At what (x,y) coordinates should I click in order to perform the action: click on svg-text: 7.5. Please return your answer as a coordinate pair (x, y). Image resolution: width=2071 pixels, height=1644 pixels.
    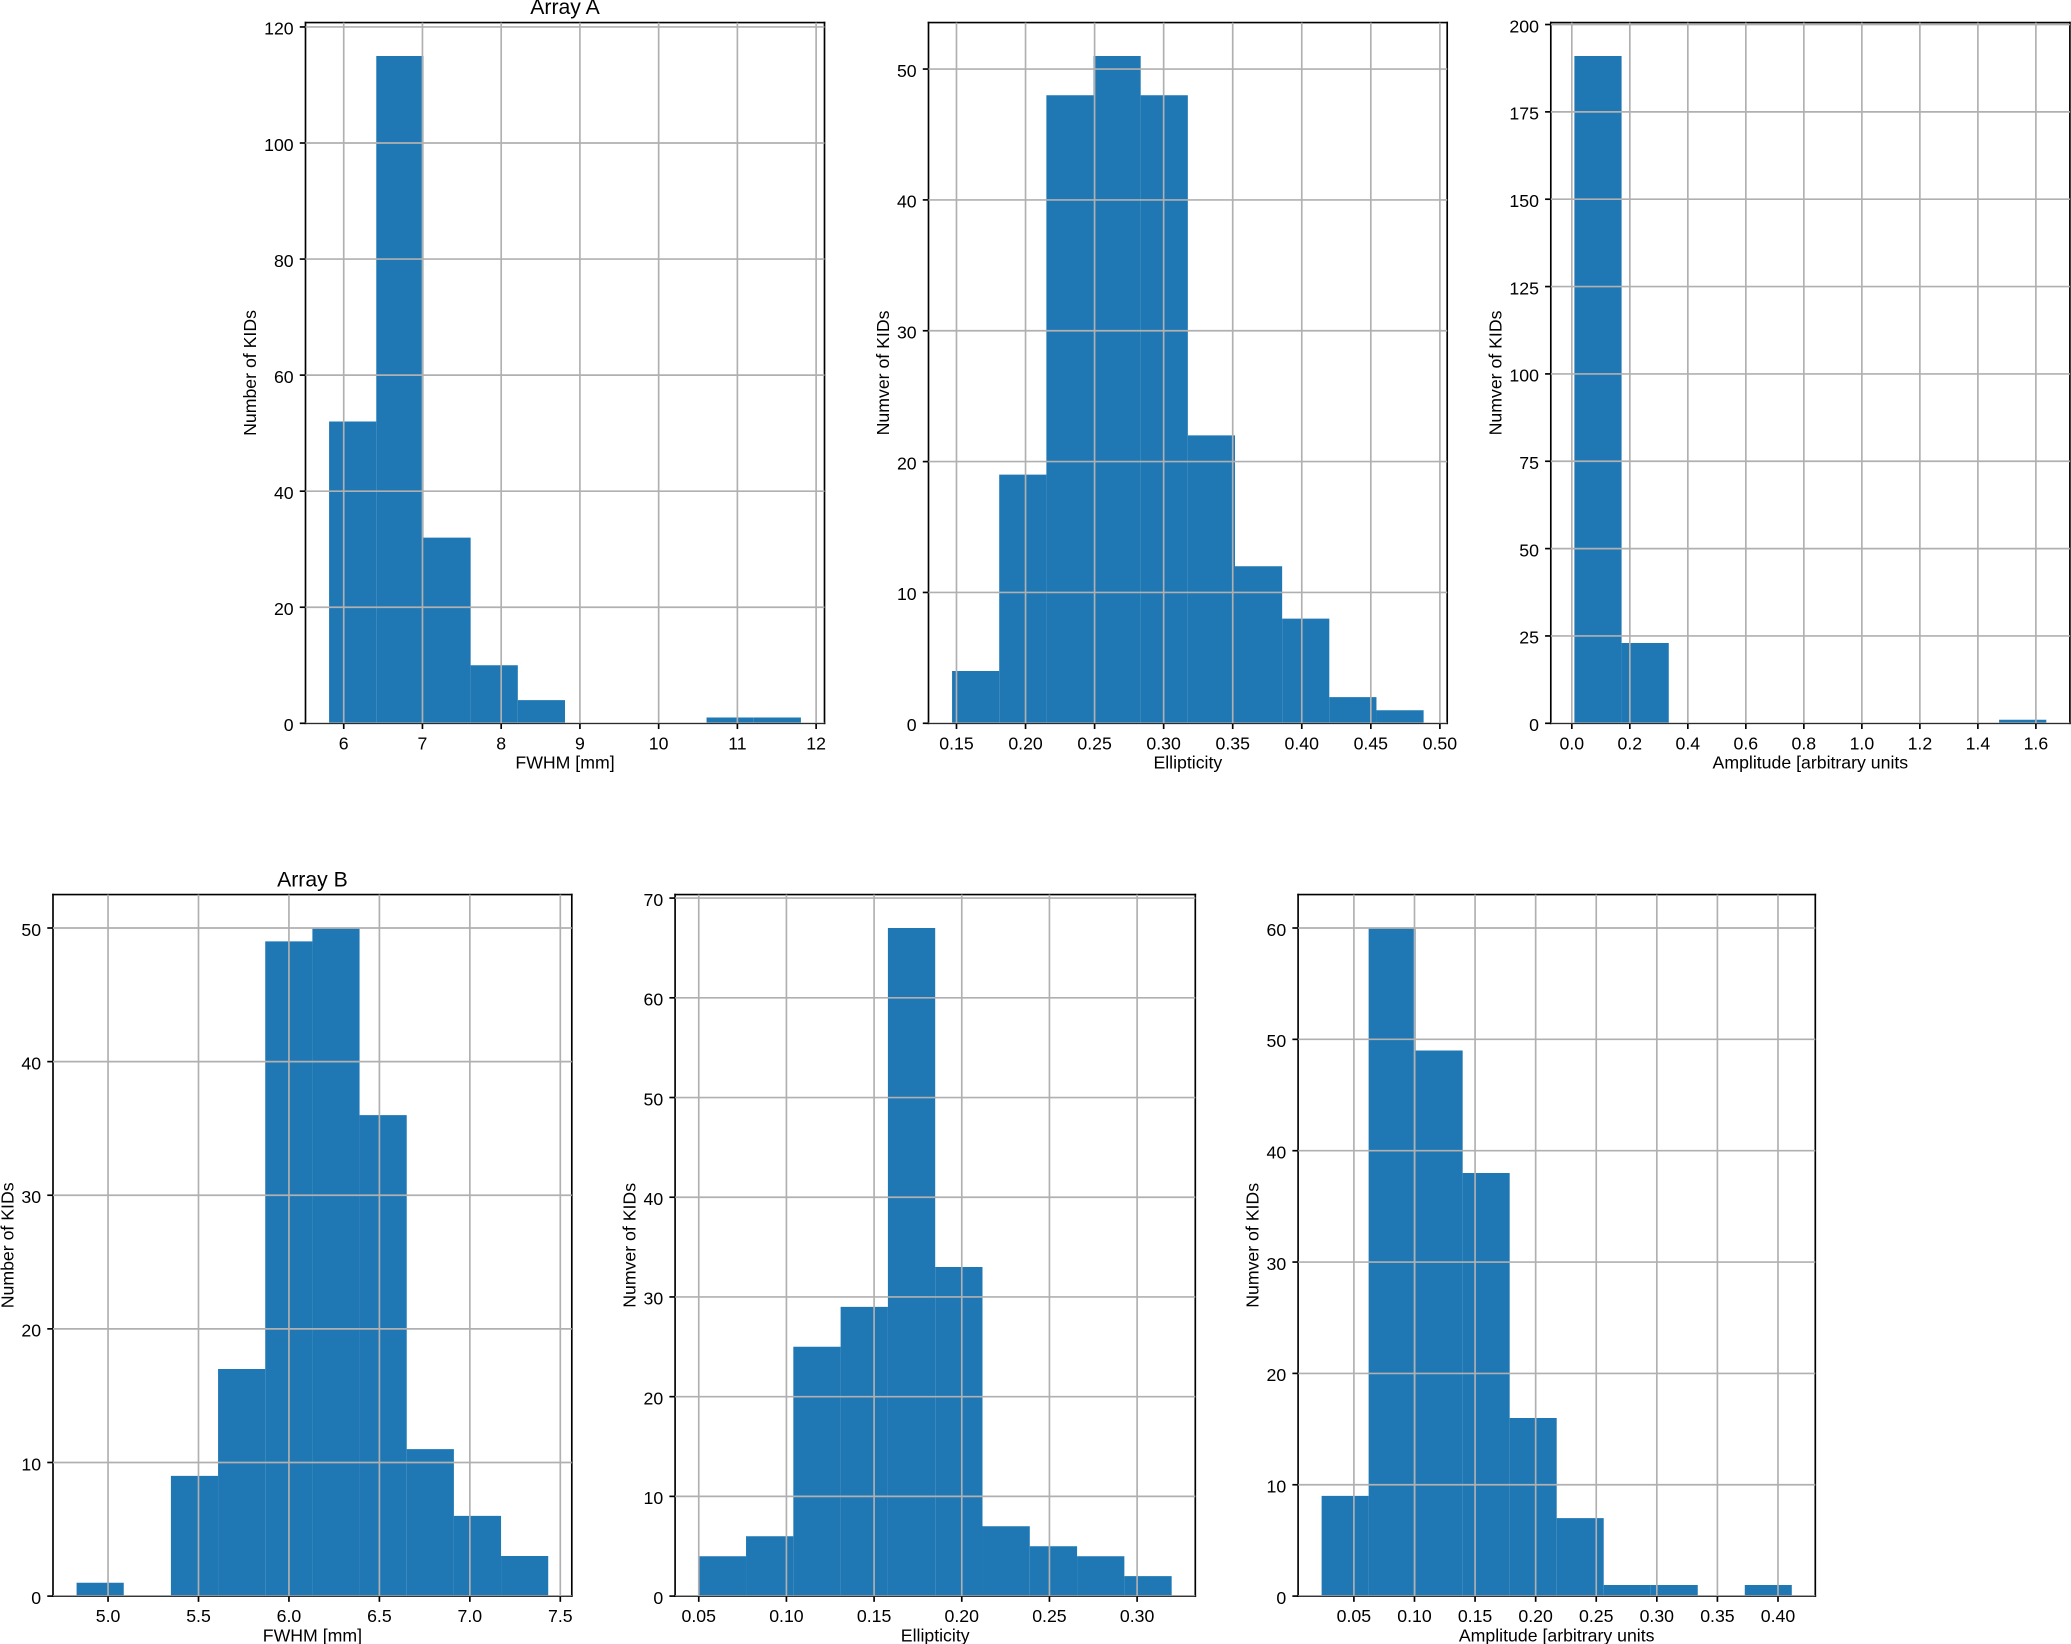
    Looking at the image, I should click on (560, 1616).